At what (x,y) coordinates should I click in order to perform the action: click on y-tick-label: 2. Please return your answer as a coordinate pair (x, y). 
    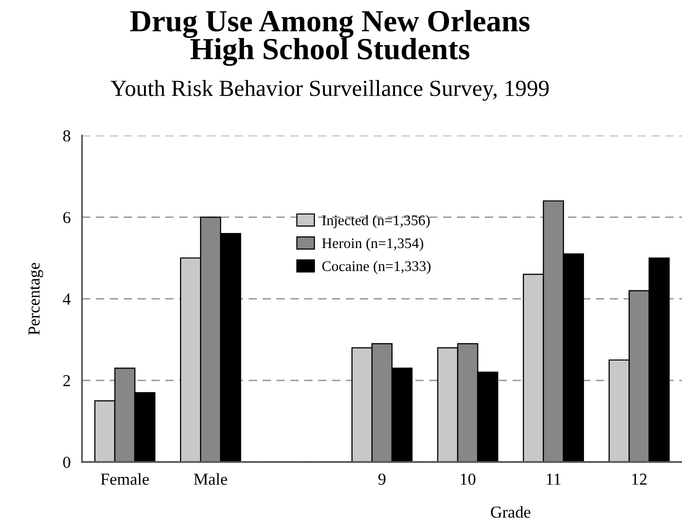
    Looking at the image, I should click on (66, 380).